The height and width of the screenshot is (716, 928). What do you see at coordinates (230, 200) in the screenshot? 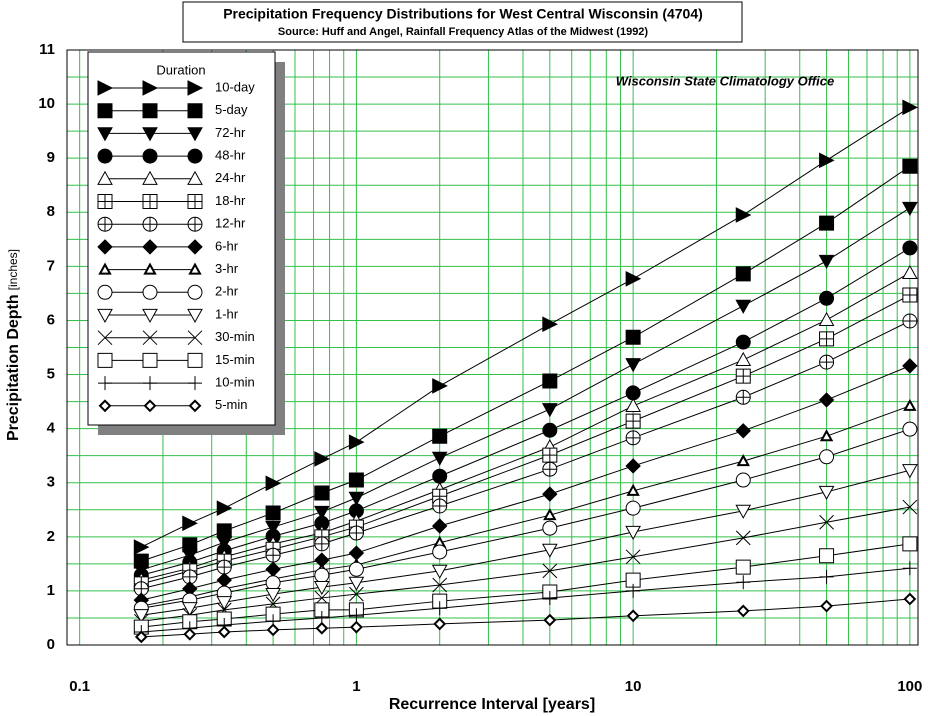
I see `legend-label: 18-hr` at bounding box center [230, 200].